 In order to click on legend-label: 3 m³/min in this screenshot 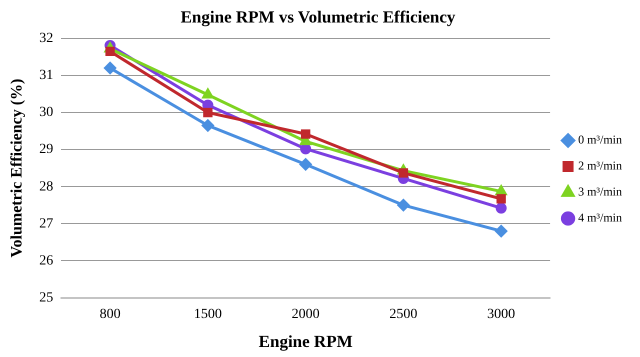, I will do `click(600, 191)`.